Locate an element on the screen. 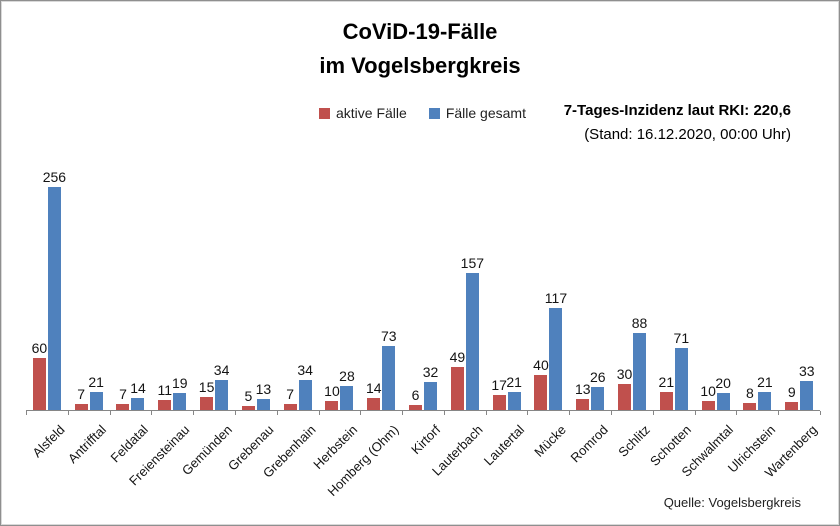 The image size is (840, 526). value-label: 30 is located at coordinates (624, 374).